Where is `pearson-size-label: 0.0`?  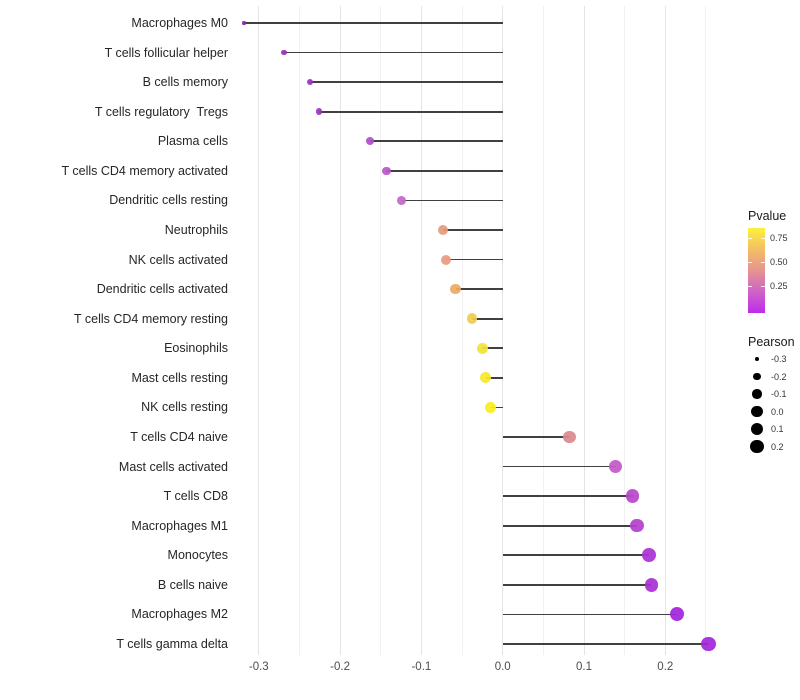
pearson-size-label: 0.0 is located at coordinates (777, 411).